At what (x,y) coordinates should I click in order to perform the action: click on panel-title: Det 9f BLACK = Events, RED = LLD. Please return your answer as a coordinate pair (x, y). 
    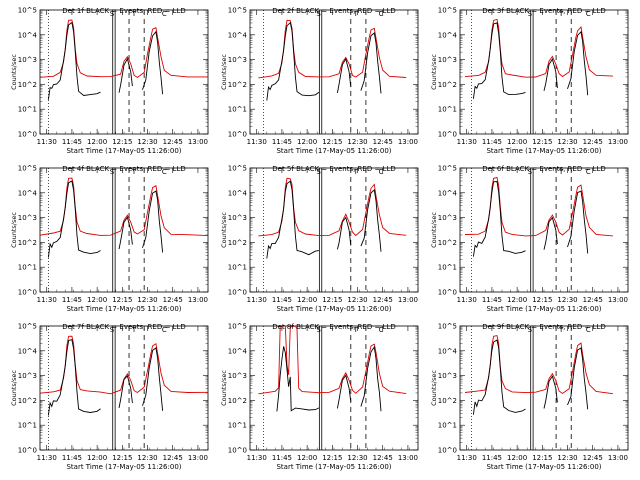
    Looking at the image, I should click on (543, 327).